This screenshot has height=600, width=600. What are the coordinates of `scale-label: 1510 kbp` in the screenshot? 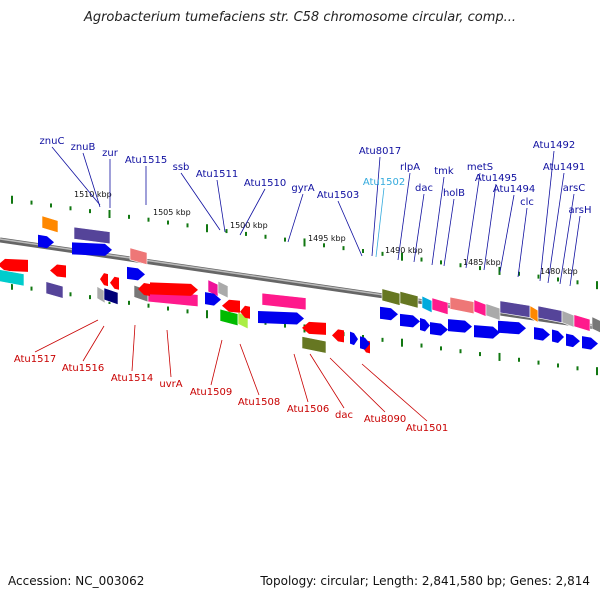 It's located at (93, 194).